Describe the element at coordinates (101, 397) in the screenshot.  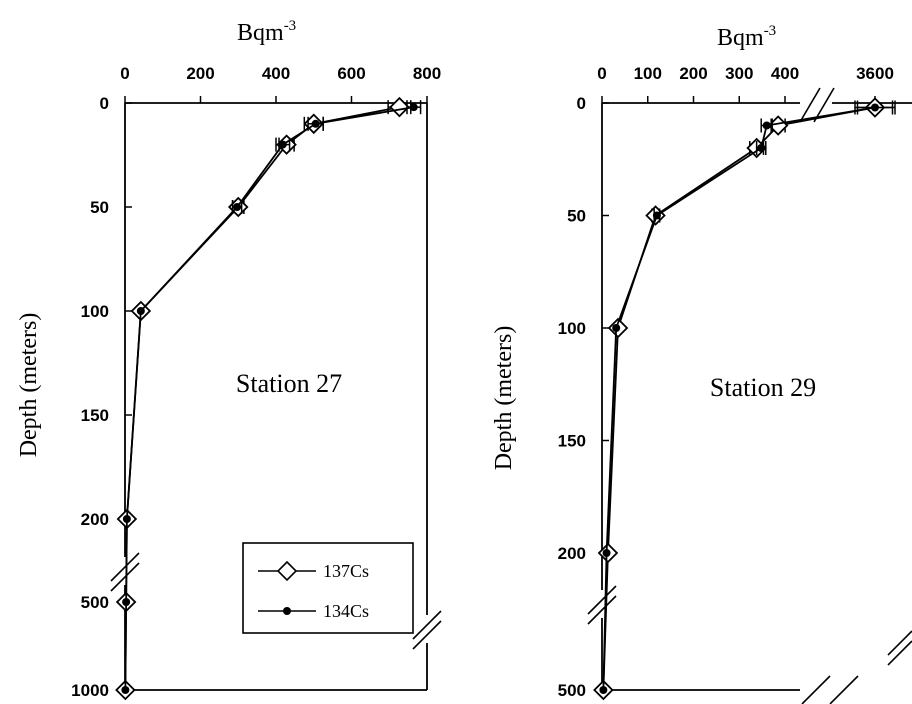
I see `y-axis-ticks: 0 50 100 150 200 500 1000` at that location.